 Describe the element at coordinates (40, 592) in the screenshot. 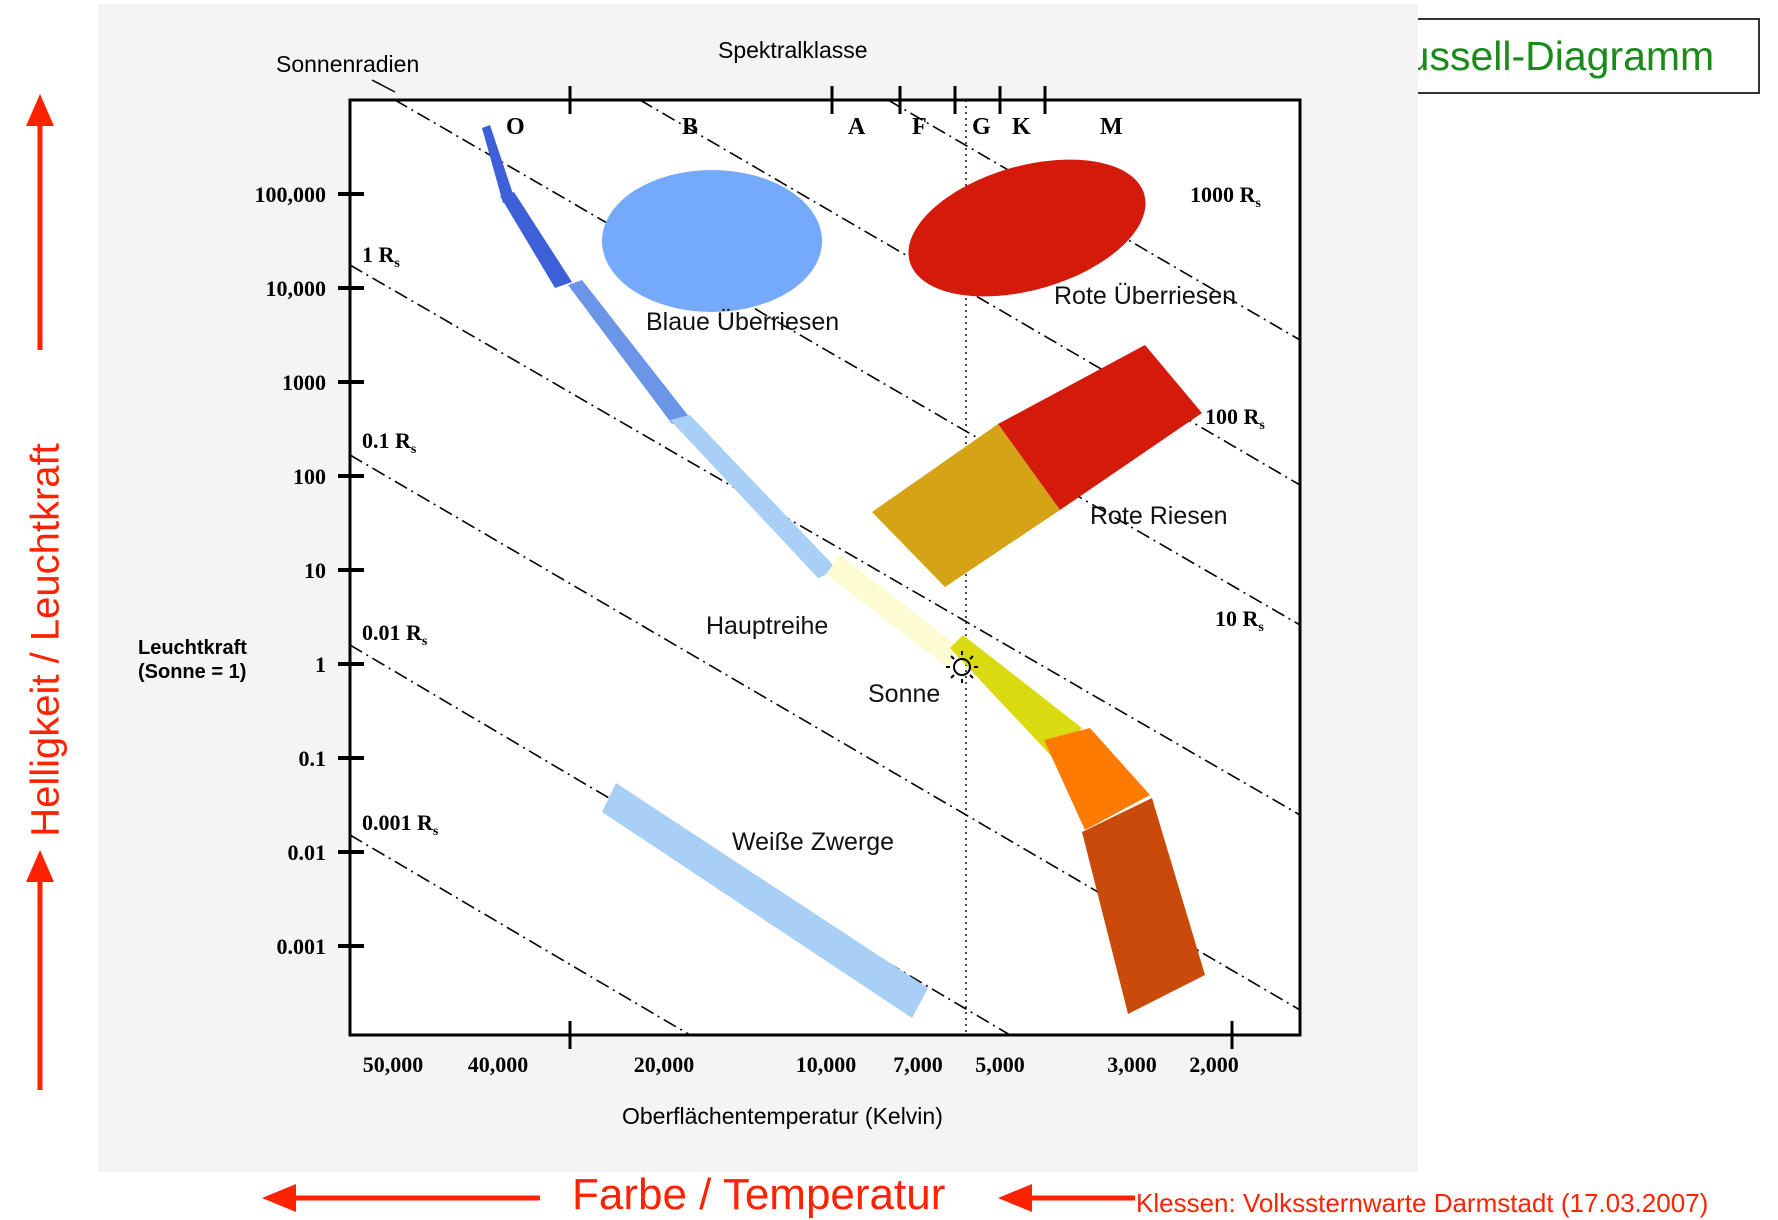

I see `luminosity-arrows` at that location.